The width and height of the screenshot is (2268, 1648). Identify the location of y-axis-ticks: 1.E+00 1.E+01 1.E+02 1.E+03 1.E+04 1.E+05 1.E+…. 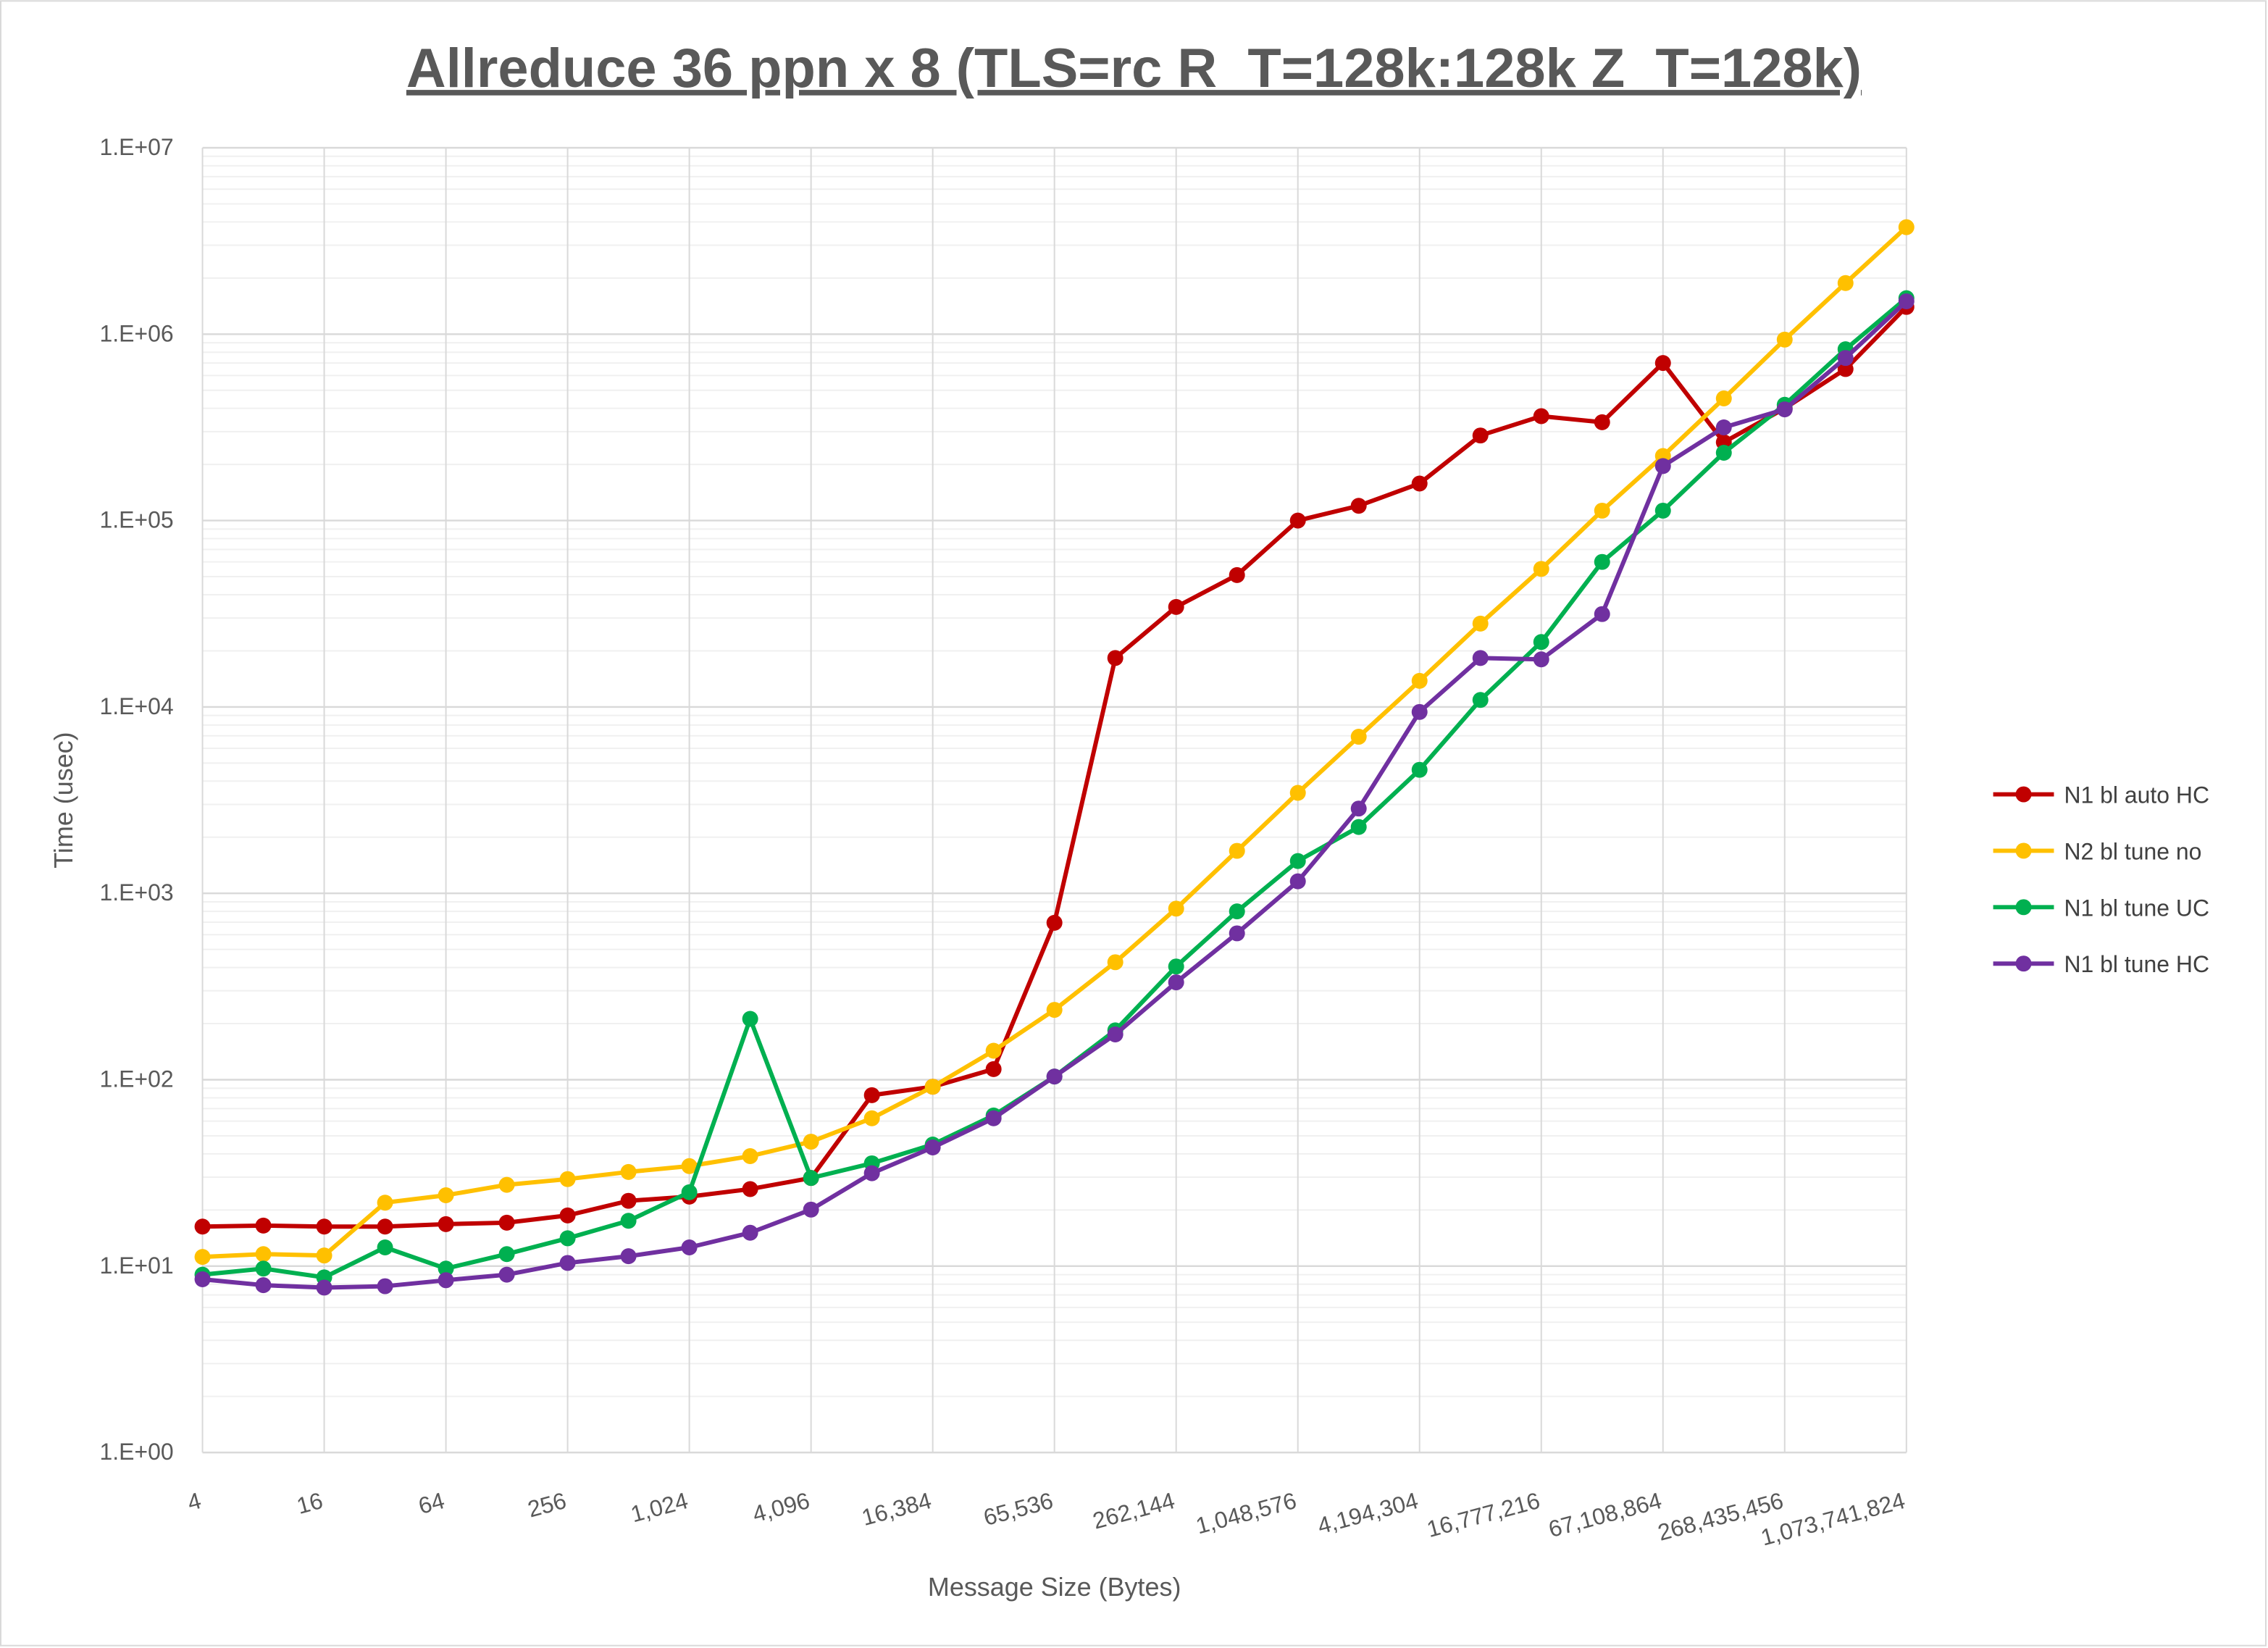
(136, 799).